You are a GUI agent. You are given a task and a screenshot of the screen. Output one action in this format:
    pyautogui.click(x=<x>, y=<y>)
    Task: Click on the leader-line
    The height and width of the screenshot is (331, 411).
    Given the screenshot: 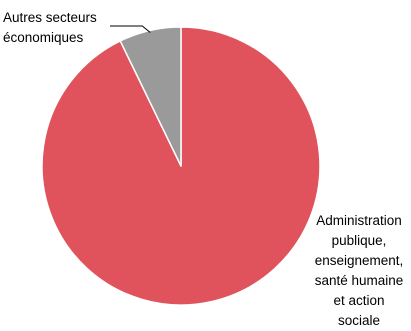 What is the action you would take?
    pyautogui.click(x=130, y=29)
    